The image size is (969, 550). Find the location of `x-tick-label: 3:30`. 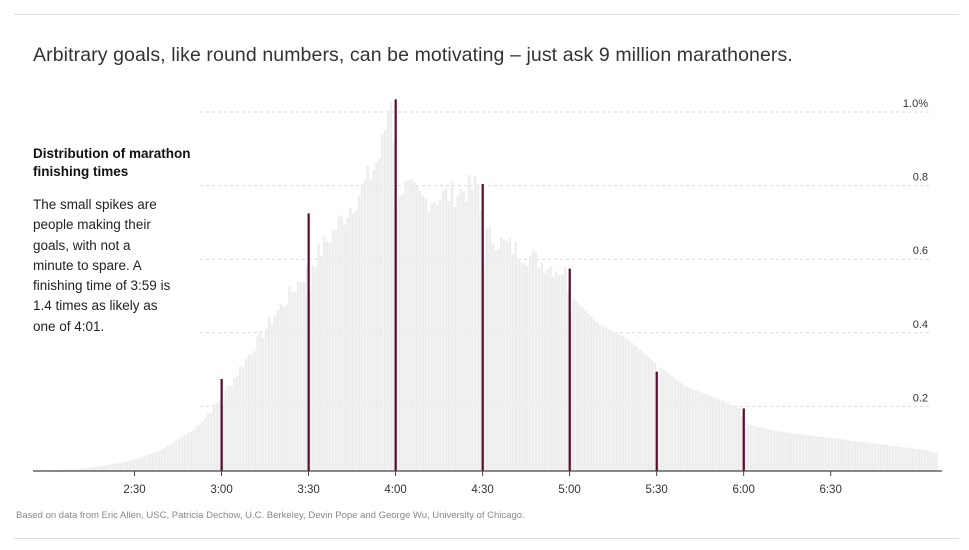

x-tick-label: 3:30 is located at coordinates (308, 490).